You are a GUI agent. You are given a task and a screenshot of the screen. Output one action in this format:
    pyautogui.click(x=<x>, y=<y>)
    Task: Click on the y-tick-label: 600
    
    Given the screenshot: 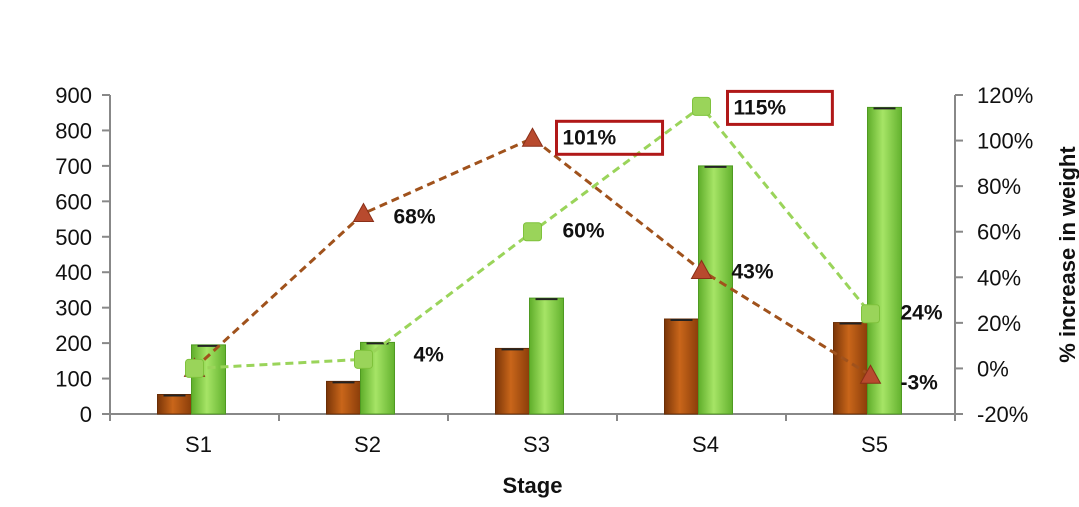 What is the action you would take?
    pyautogui.click(x=73, y=201)
    